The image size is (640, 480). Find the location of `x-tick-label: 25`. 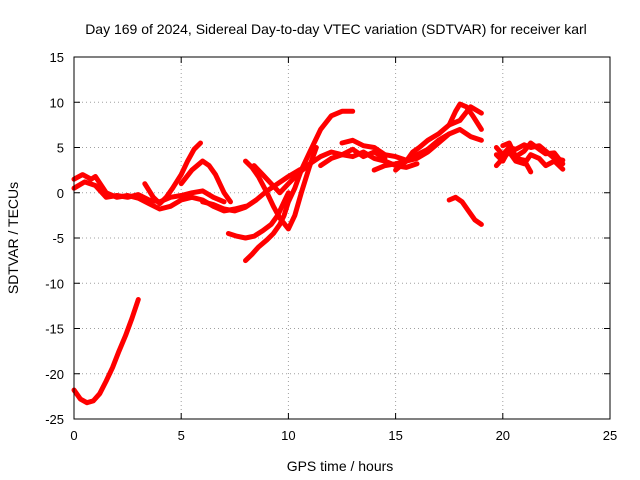

x-tick-label: 25 is located at coordinates (610, 435).